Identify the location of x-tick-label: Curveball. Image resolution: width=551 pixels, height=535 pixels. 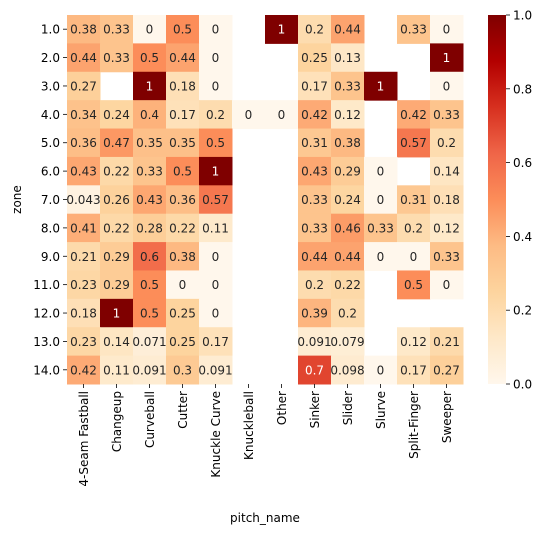
(150, 419).